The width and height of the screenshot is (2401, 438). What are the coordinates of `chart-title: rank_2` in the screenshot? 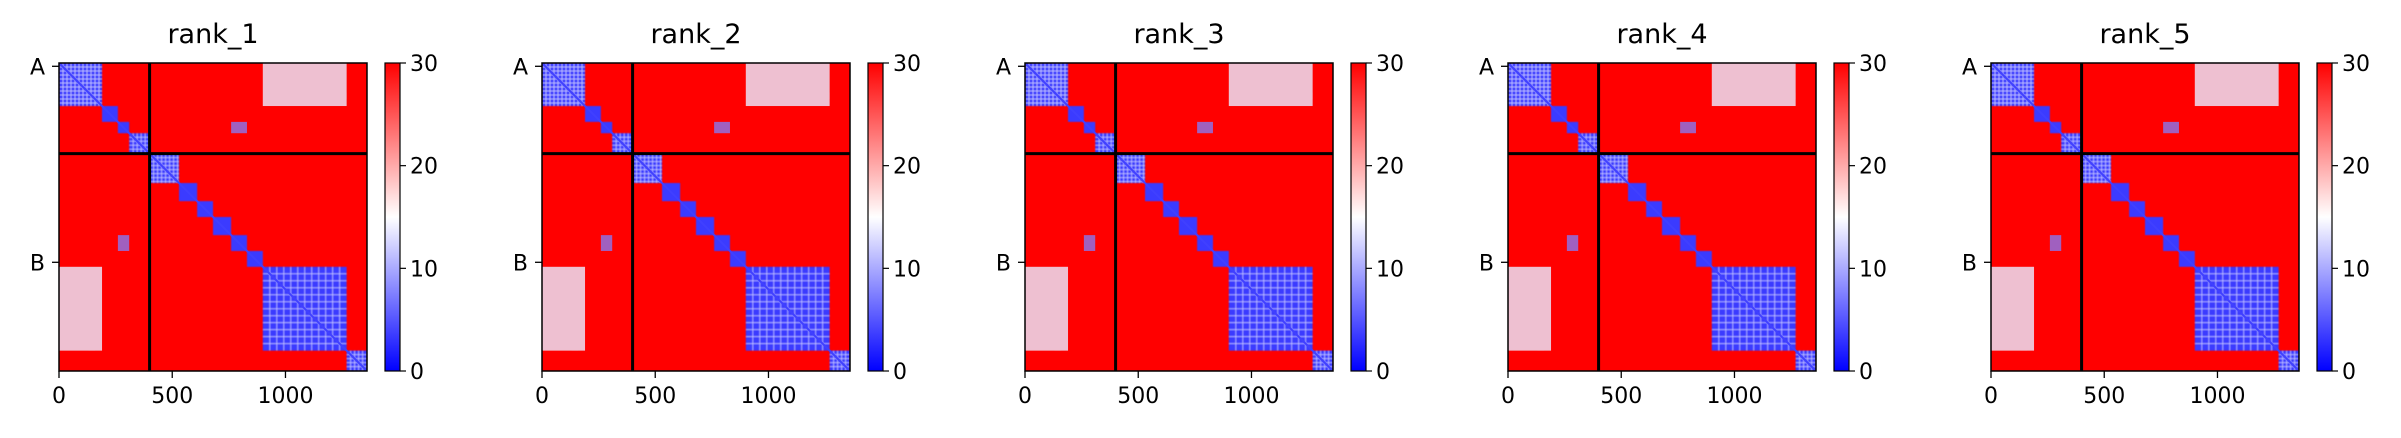 It's located at (695, 34).